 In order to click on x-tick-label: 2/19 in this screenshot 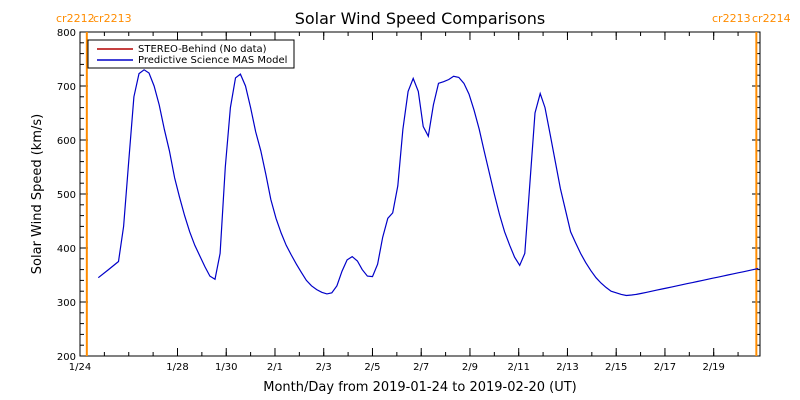, I will do `click(713, 367)`.